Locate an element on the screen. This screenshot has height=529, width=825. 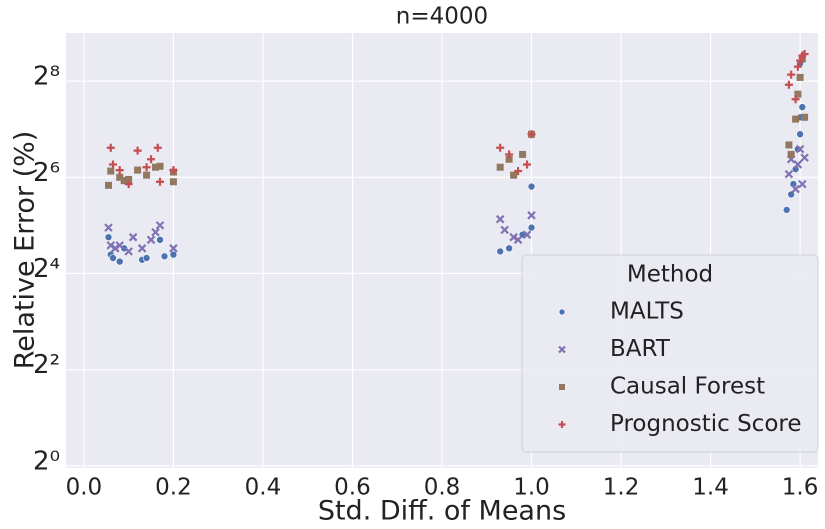
legend-label: Causal Forest is located at coordinates (687, 387).